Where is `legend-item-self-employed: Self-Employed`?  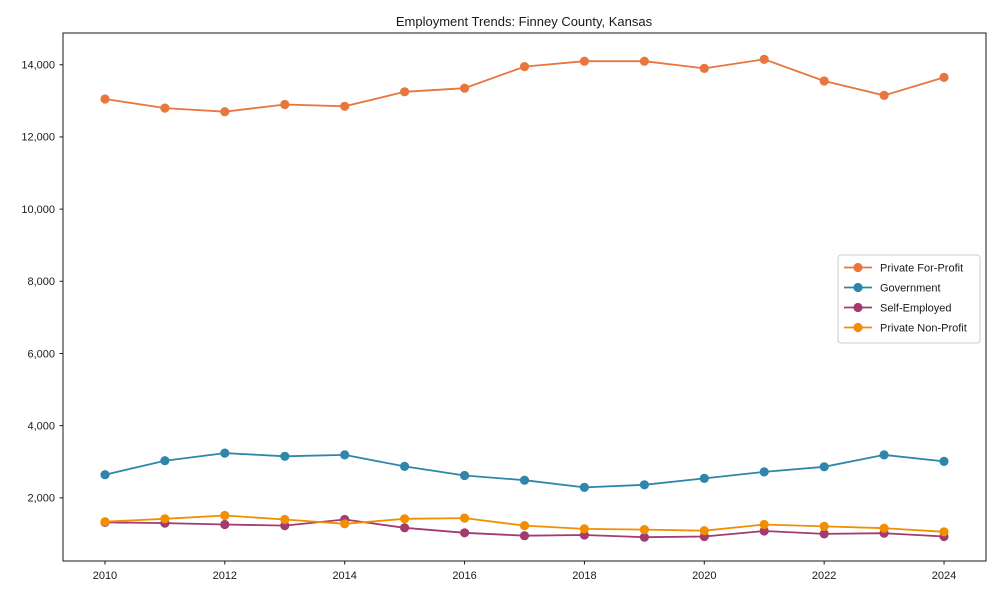 legend-item-self-employed: Self-Employed is located at coordinates (898, 308).